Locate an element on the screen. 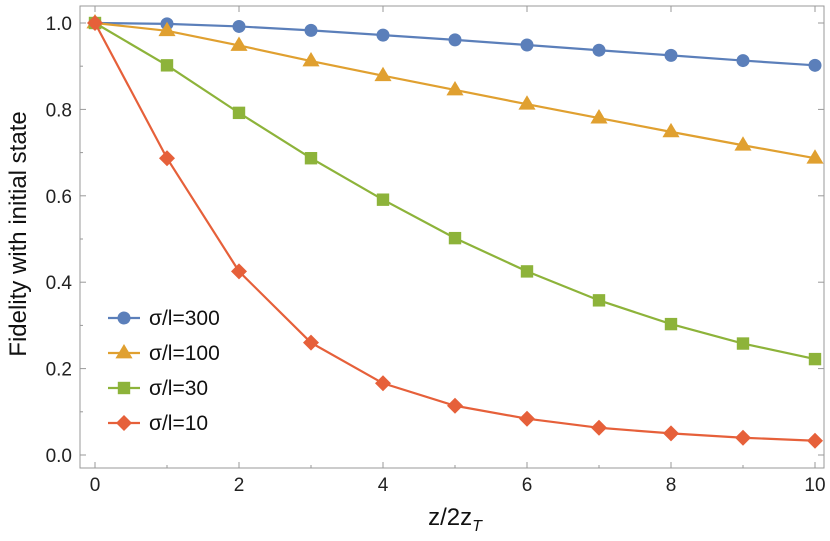  y-tick-label: 0.0 is located at coordinates (59, 456).